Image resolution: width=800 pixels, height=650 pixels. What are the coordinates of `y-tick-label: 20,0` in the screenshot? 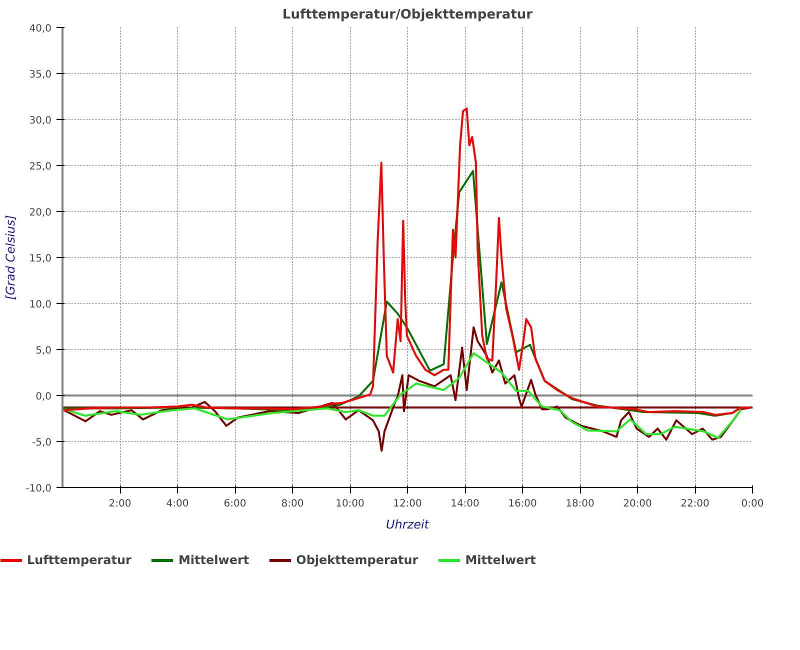 It's located at (40, 213).